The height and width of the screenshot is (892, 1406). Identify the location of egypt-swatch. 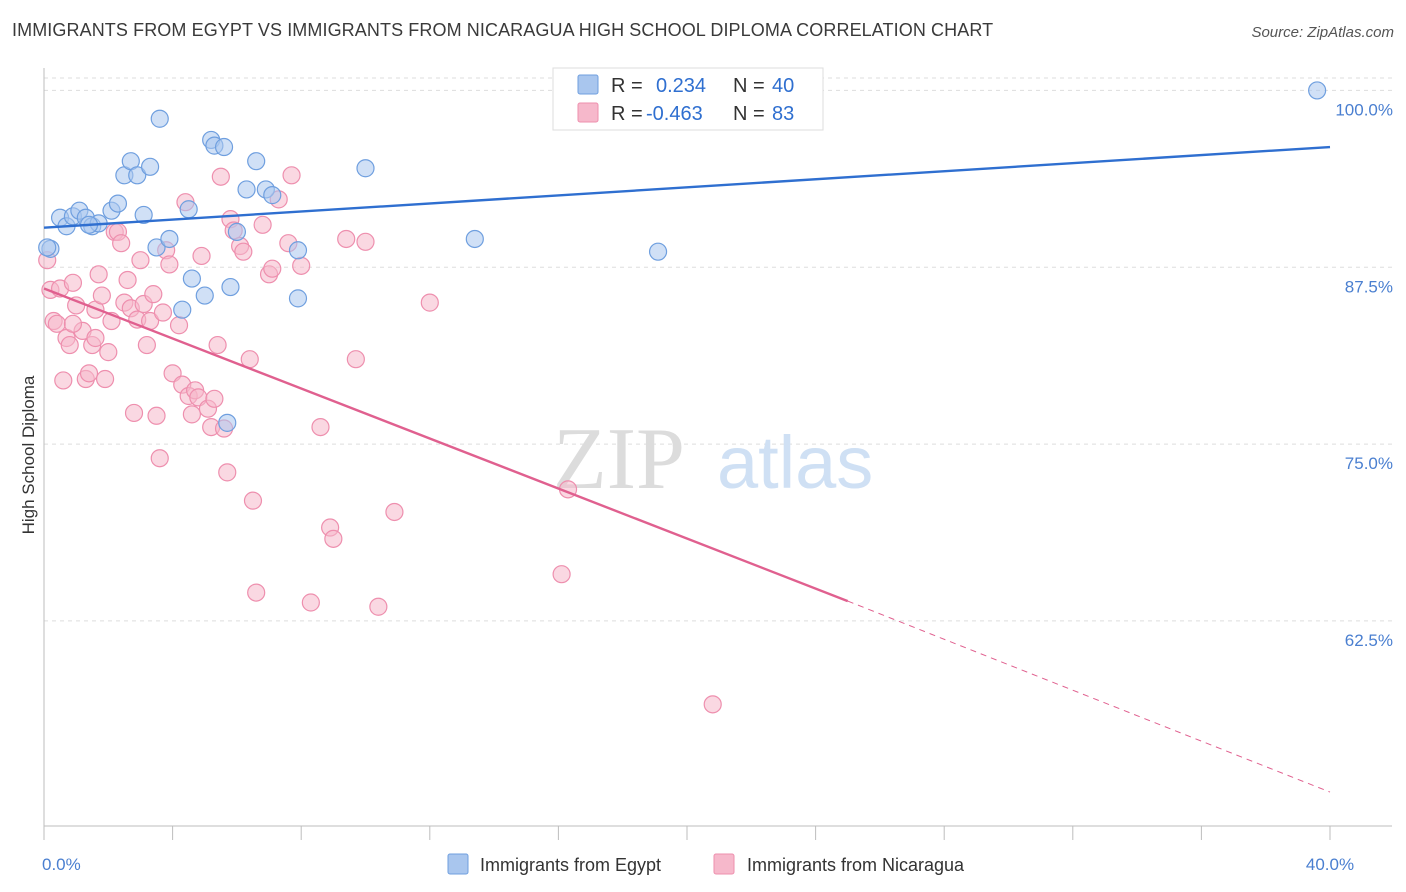
(588, 84).